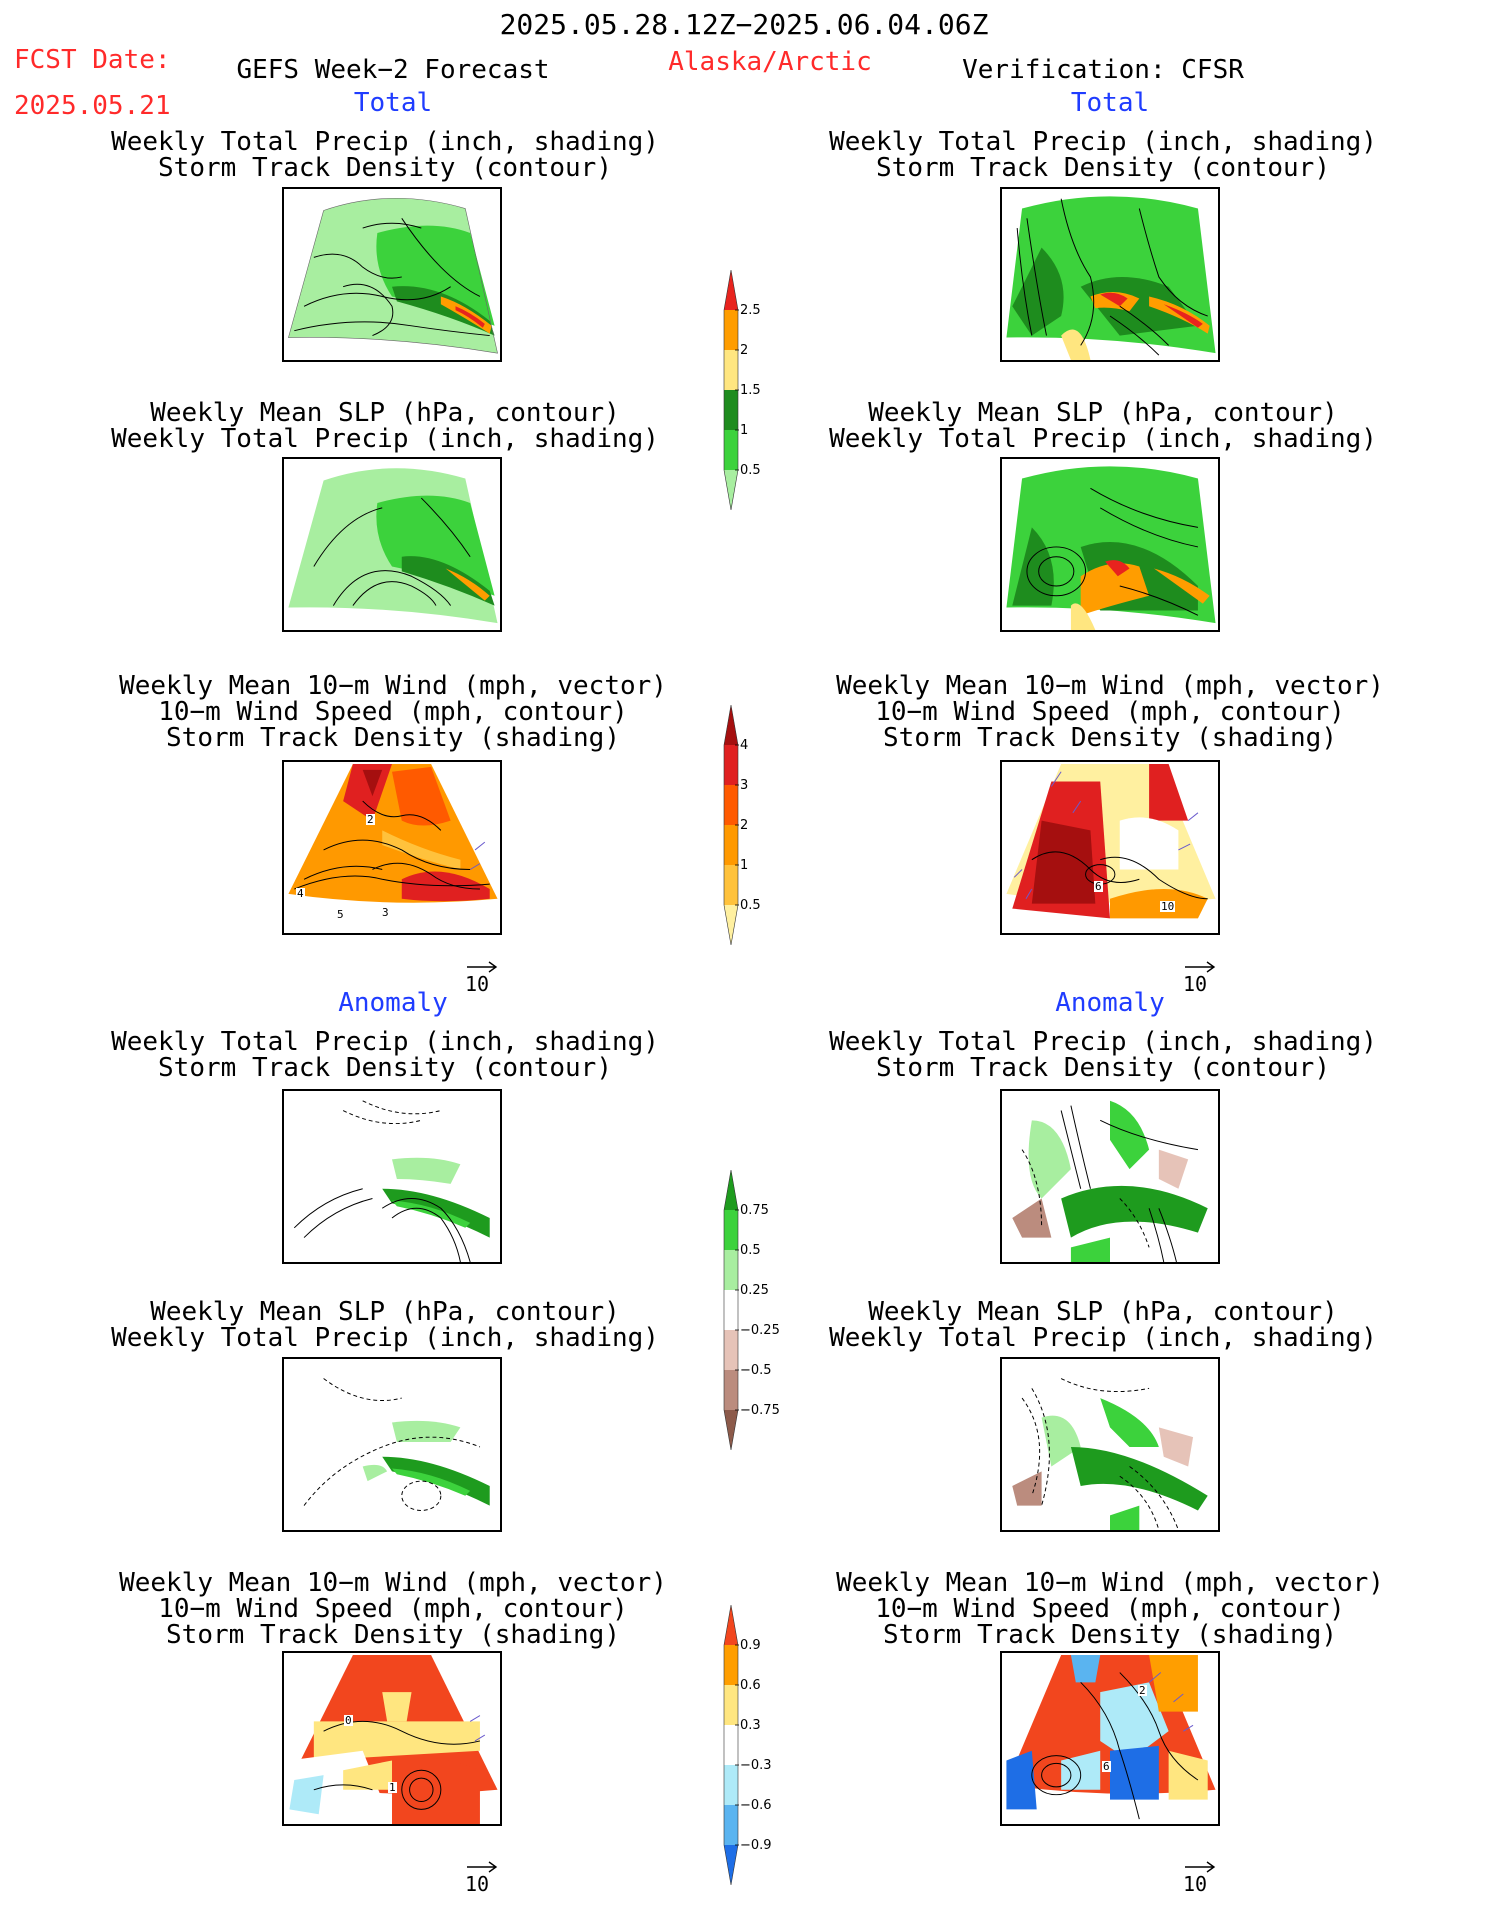 The height and width of the screenshot is (1925, 1487). What do you see at coordinates (396, 1444) in the screenshot?
I see `map-fcst-anom-slp-svg` at bounding box center [396, 1444].